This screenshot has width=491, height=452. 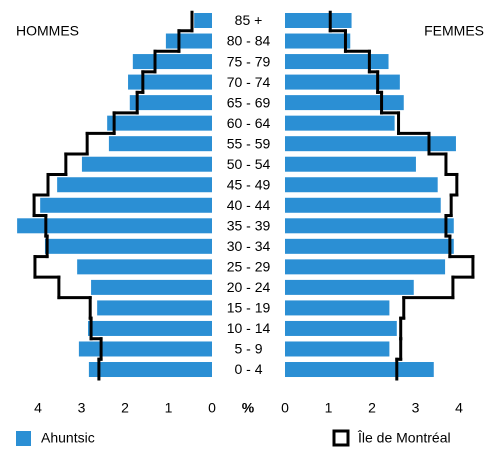 What do you see at coordinates (454, 31) in the screenshot?
I see `panel-title: FEMMES` at bounding box center [454, 31].